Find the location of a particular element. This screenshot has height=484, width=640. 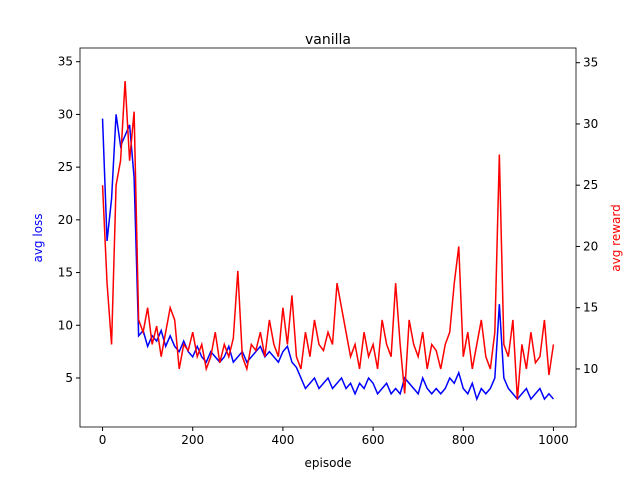

y-tick-label: 25 is located at coordinates (65, 167).